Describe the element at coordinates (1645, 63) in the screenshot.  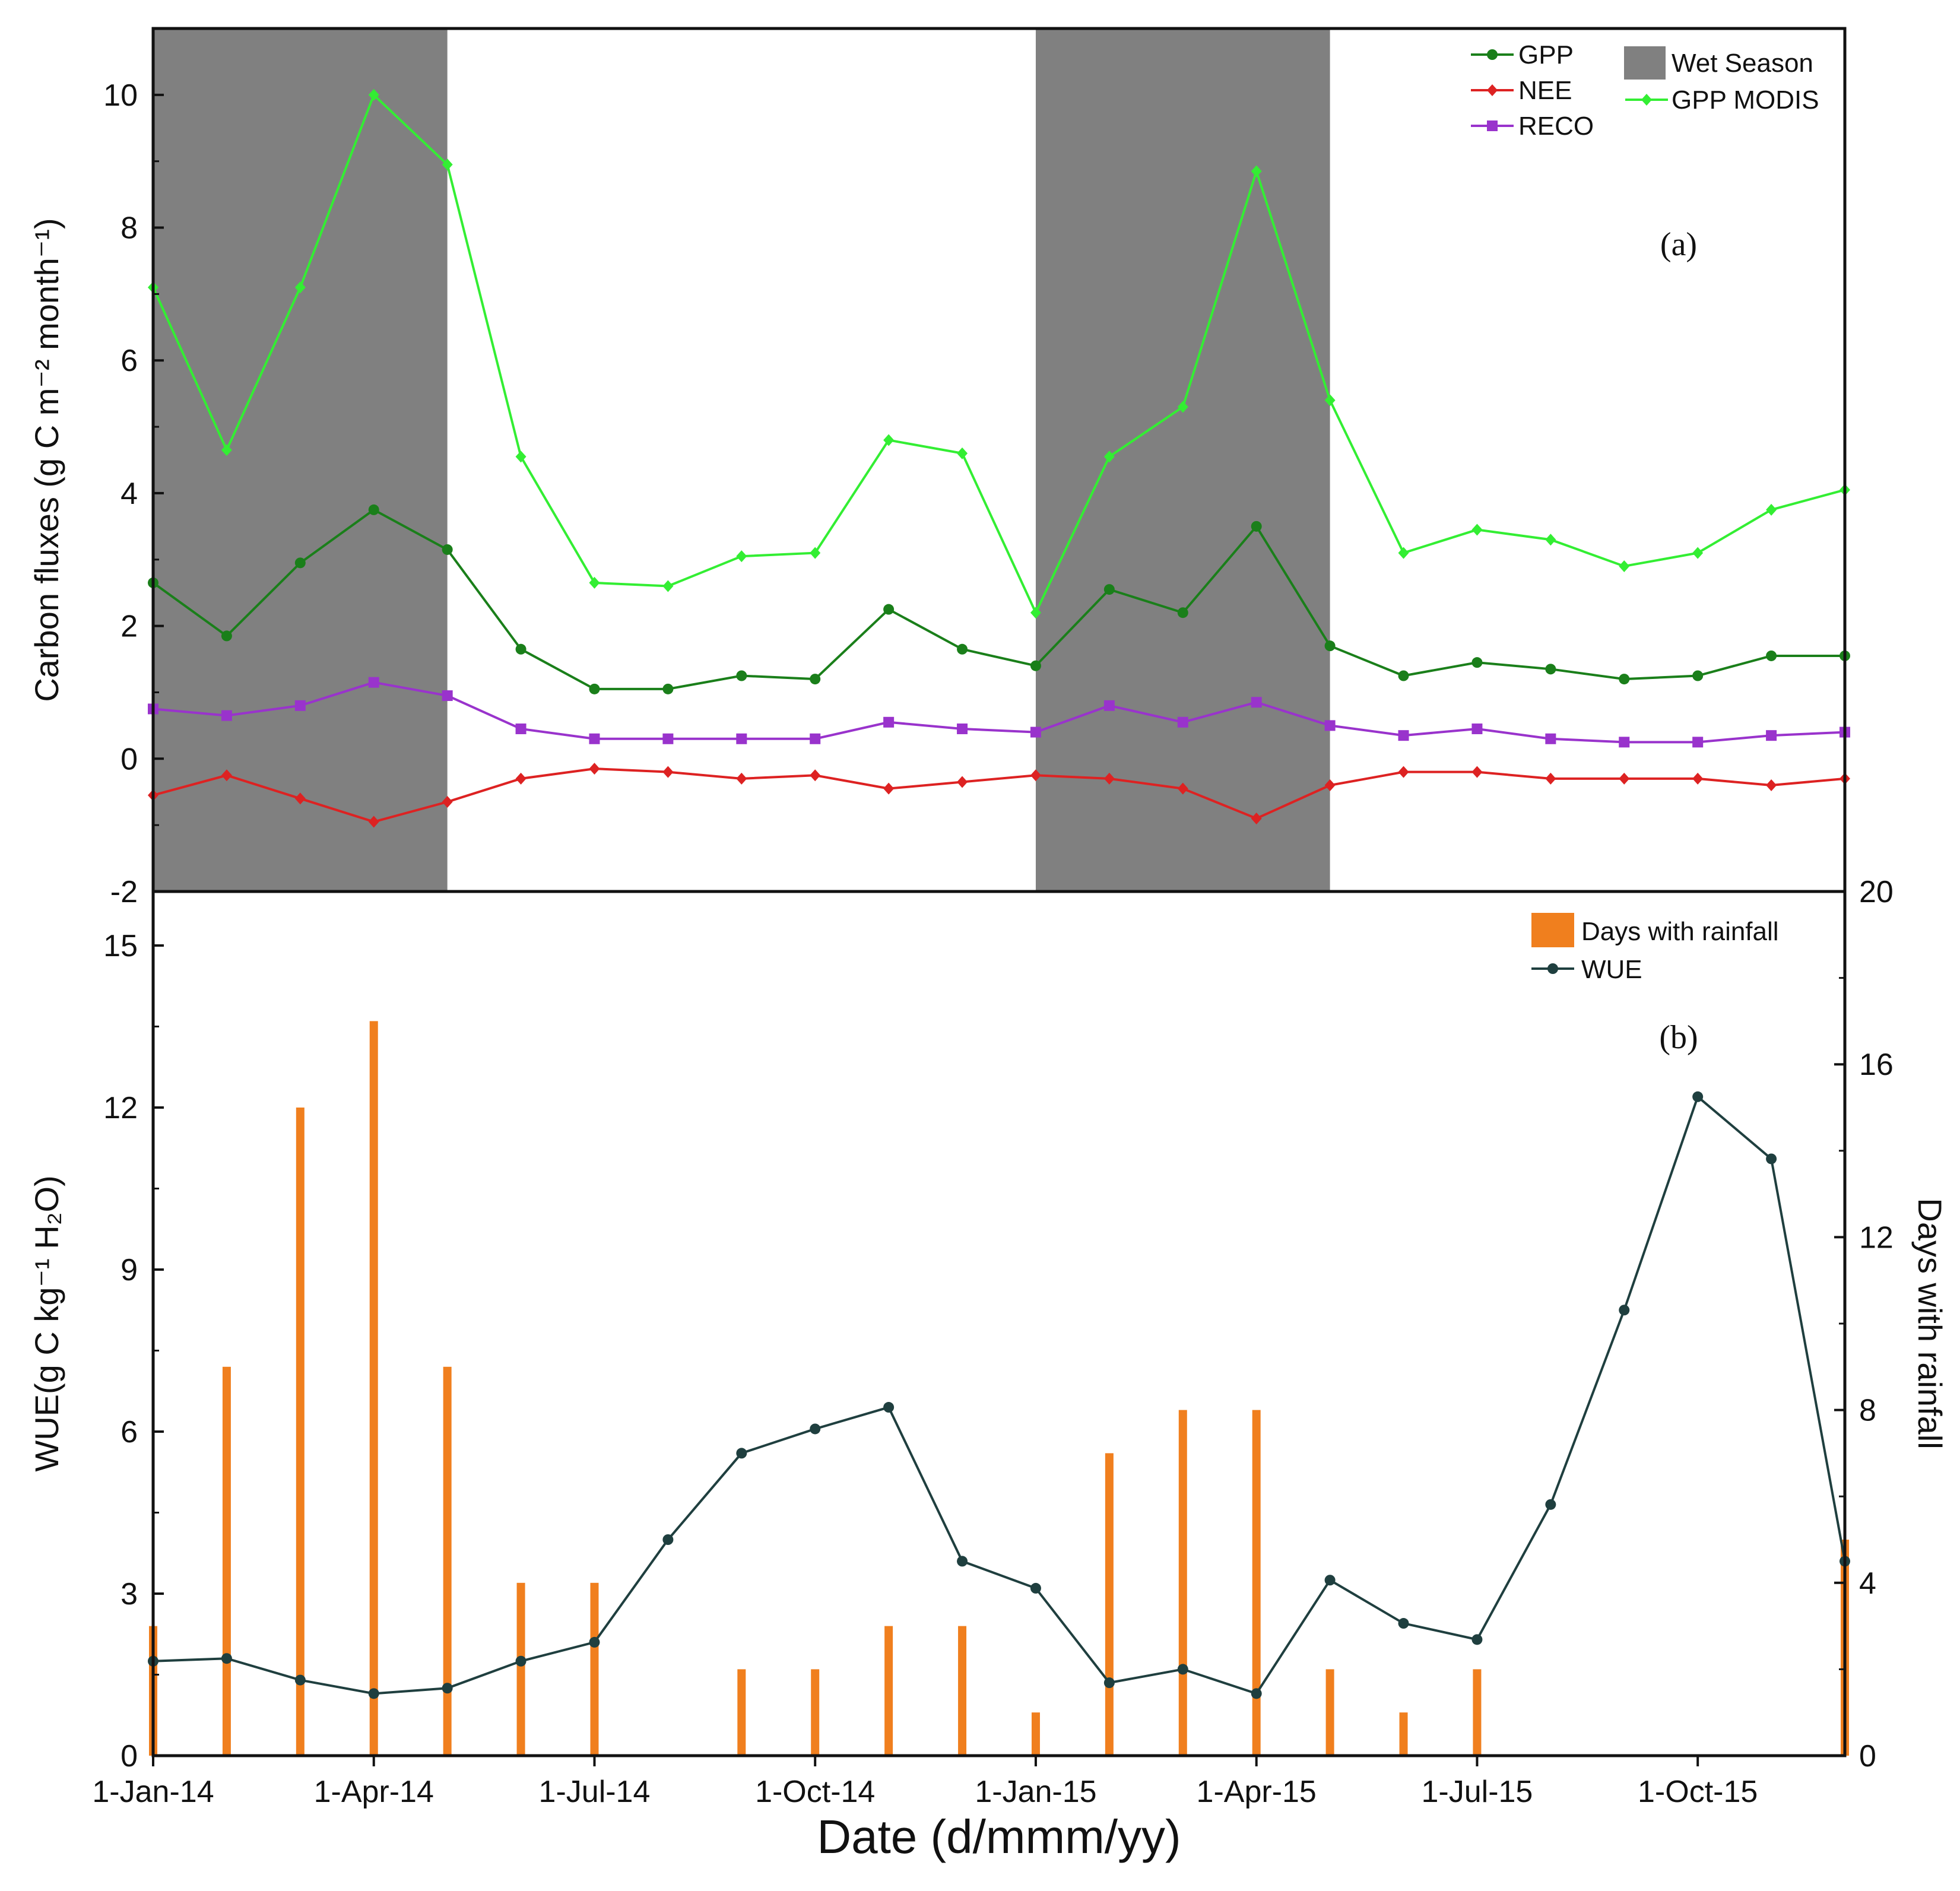
I see `legend-swatch-wet-season` at that location.